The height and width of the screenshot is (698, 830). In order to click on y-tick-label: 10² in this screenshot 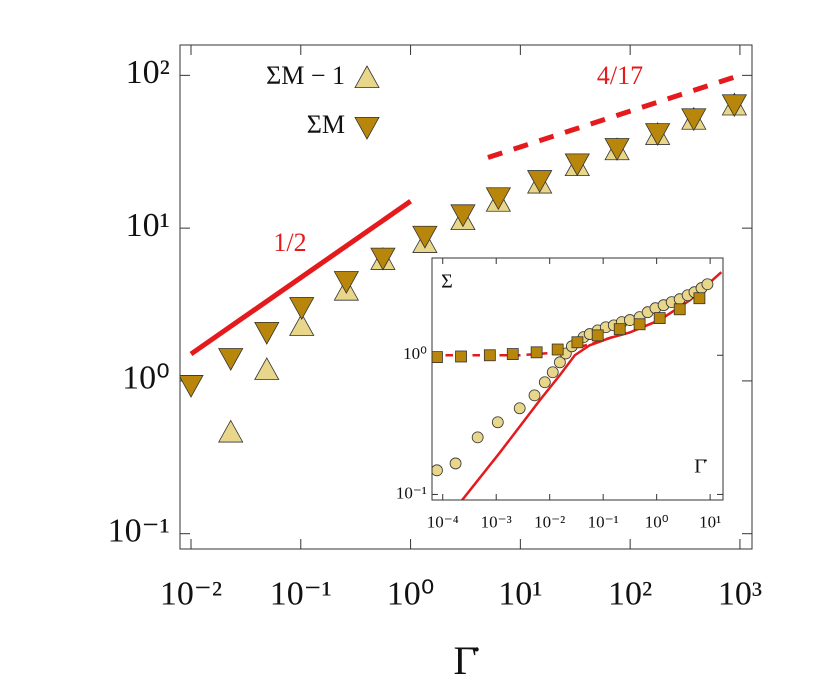, I will do `click(148, 72)`.